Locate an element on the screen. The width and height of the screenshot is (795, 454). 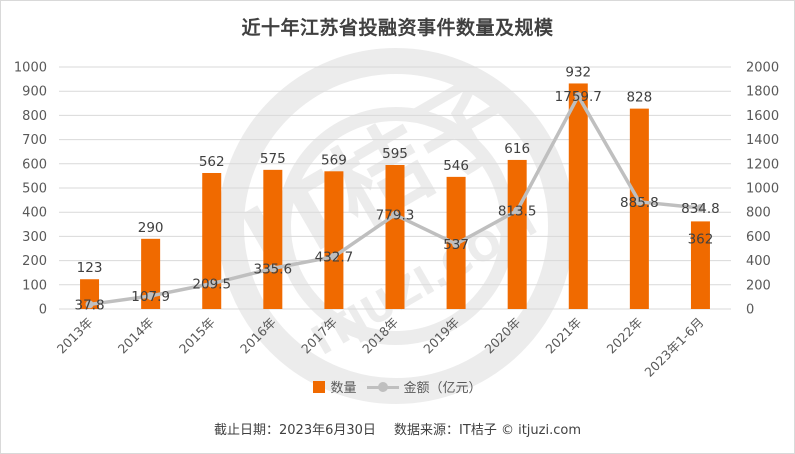
y-right-tick-label: 800 is located at coordinates (758, 213).